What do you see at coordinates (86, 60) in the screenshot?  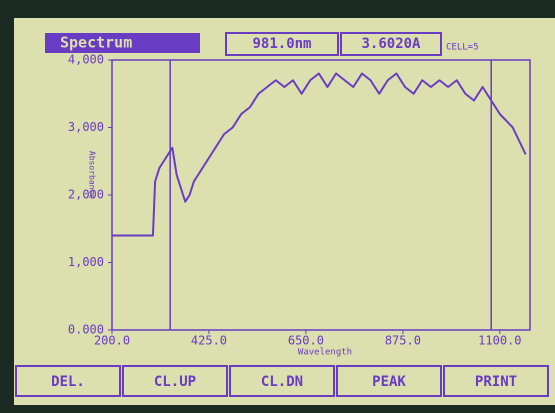 I see `y-tick-label: 4,000` at bounding box center [86, 60].